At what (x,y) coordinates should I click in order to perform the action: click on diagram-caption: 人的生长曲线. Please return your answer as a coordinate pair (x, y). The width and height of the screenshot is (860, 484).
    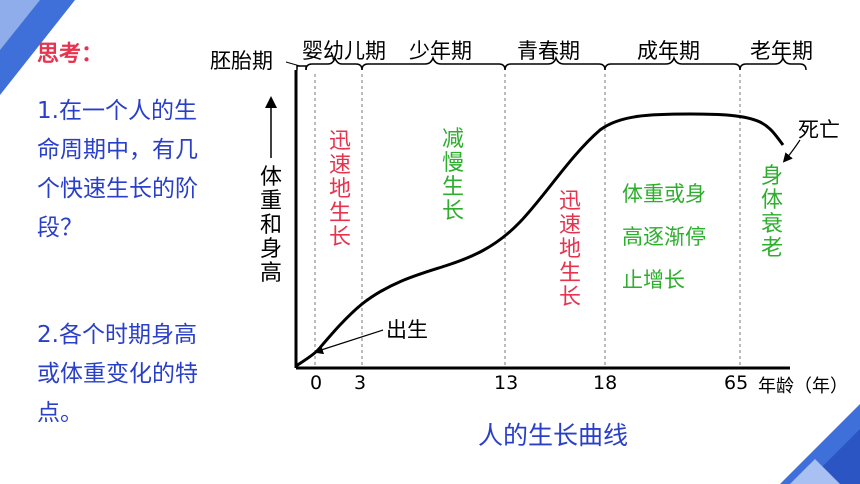
    Looking at the image, I should click on (553, 435).